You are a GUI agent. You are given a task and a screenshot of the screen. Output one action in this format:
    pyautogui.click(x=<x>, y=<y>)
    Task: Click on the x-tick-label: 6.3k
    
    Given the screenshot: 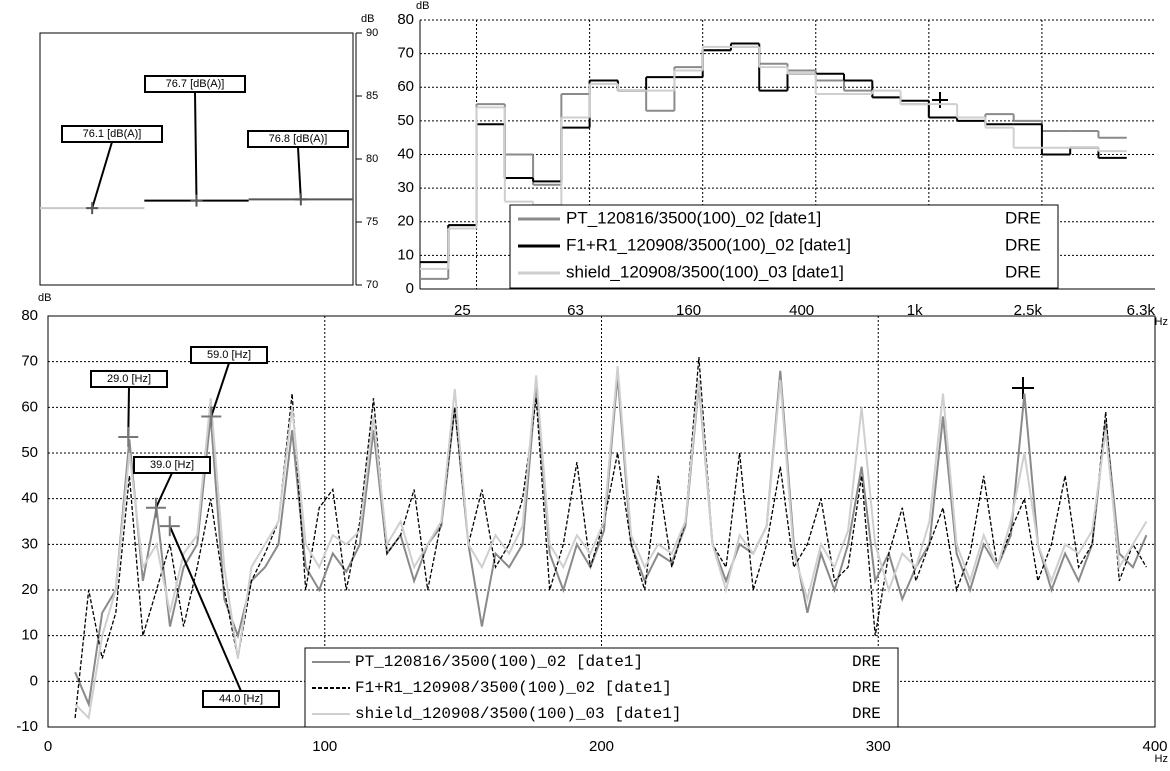 What is the action you would take?
    pyautogui.click(x=1141, y=310)
    